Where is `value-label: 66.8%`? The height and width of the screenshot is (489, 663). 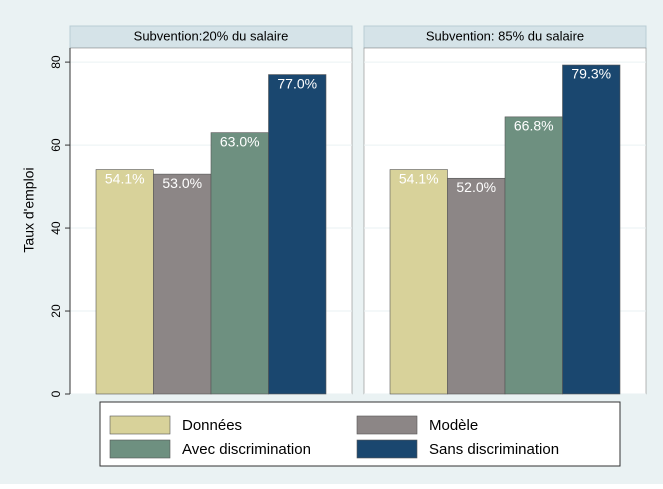
value-label: 66.8% is located at coordinates (534, 126).